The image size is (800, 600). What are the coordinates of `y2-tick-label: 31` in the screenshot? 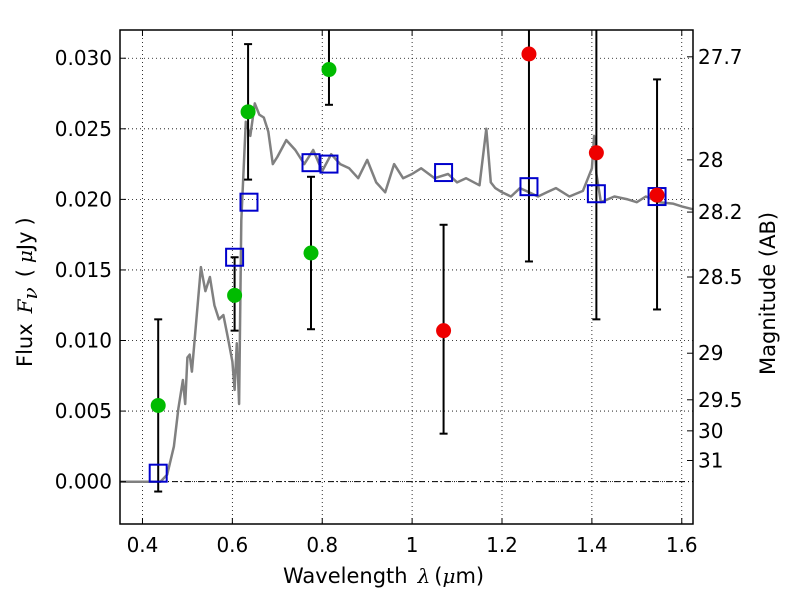 It's located at (710, 460).